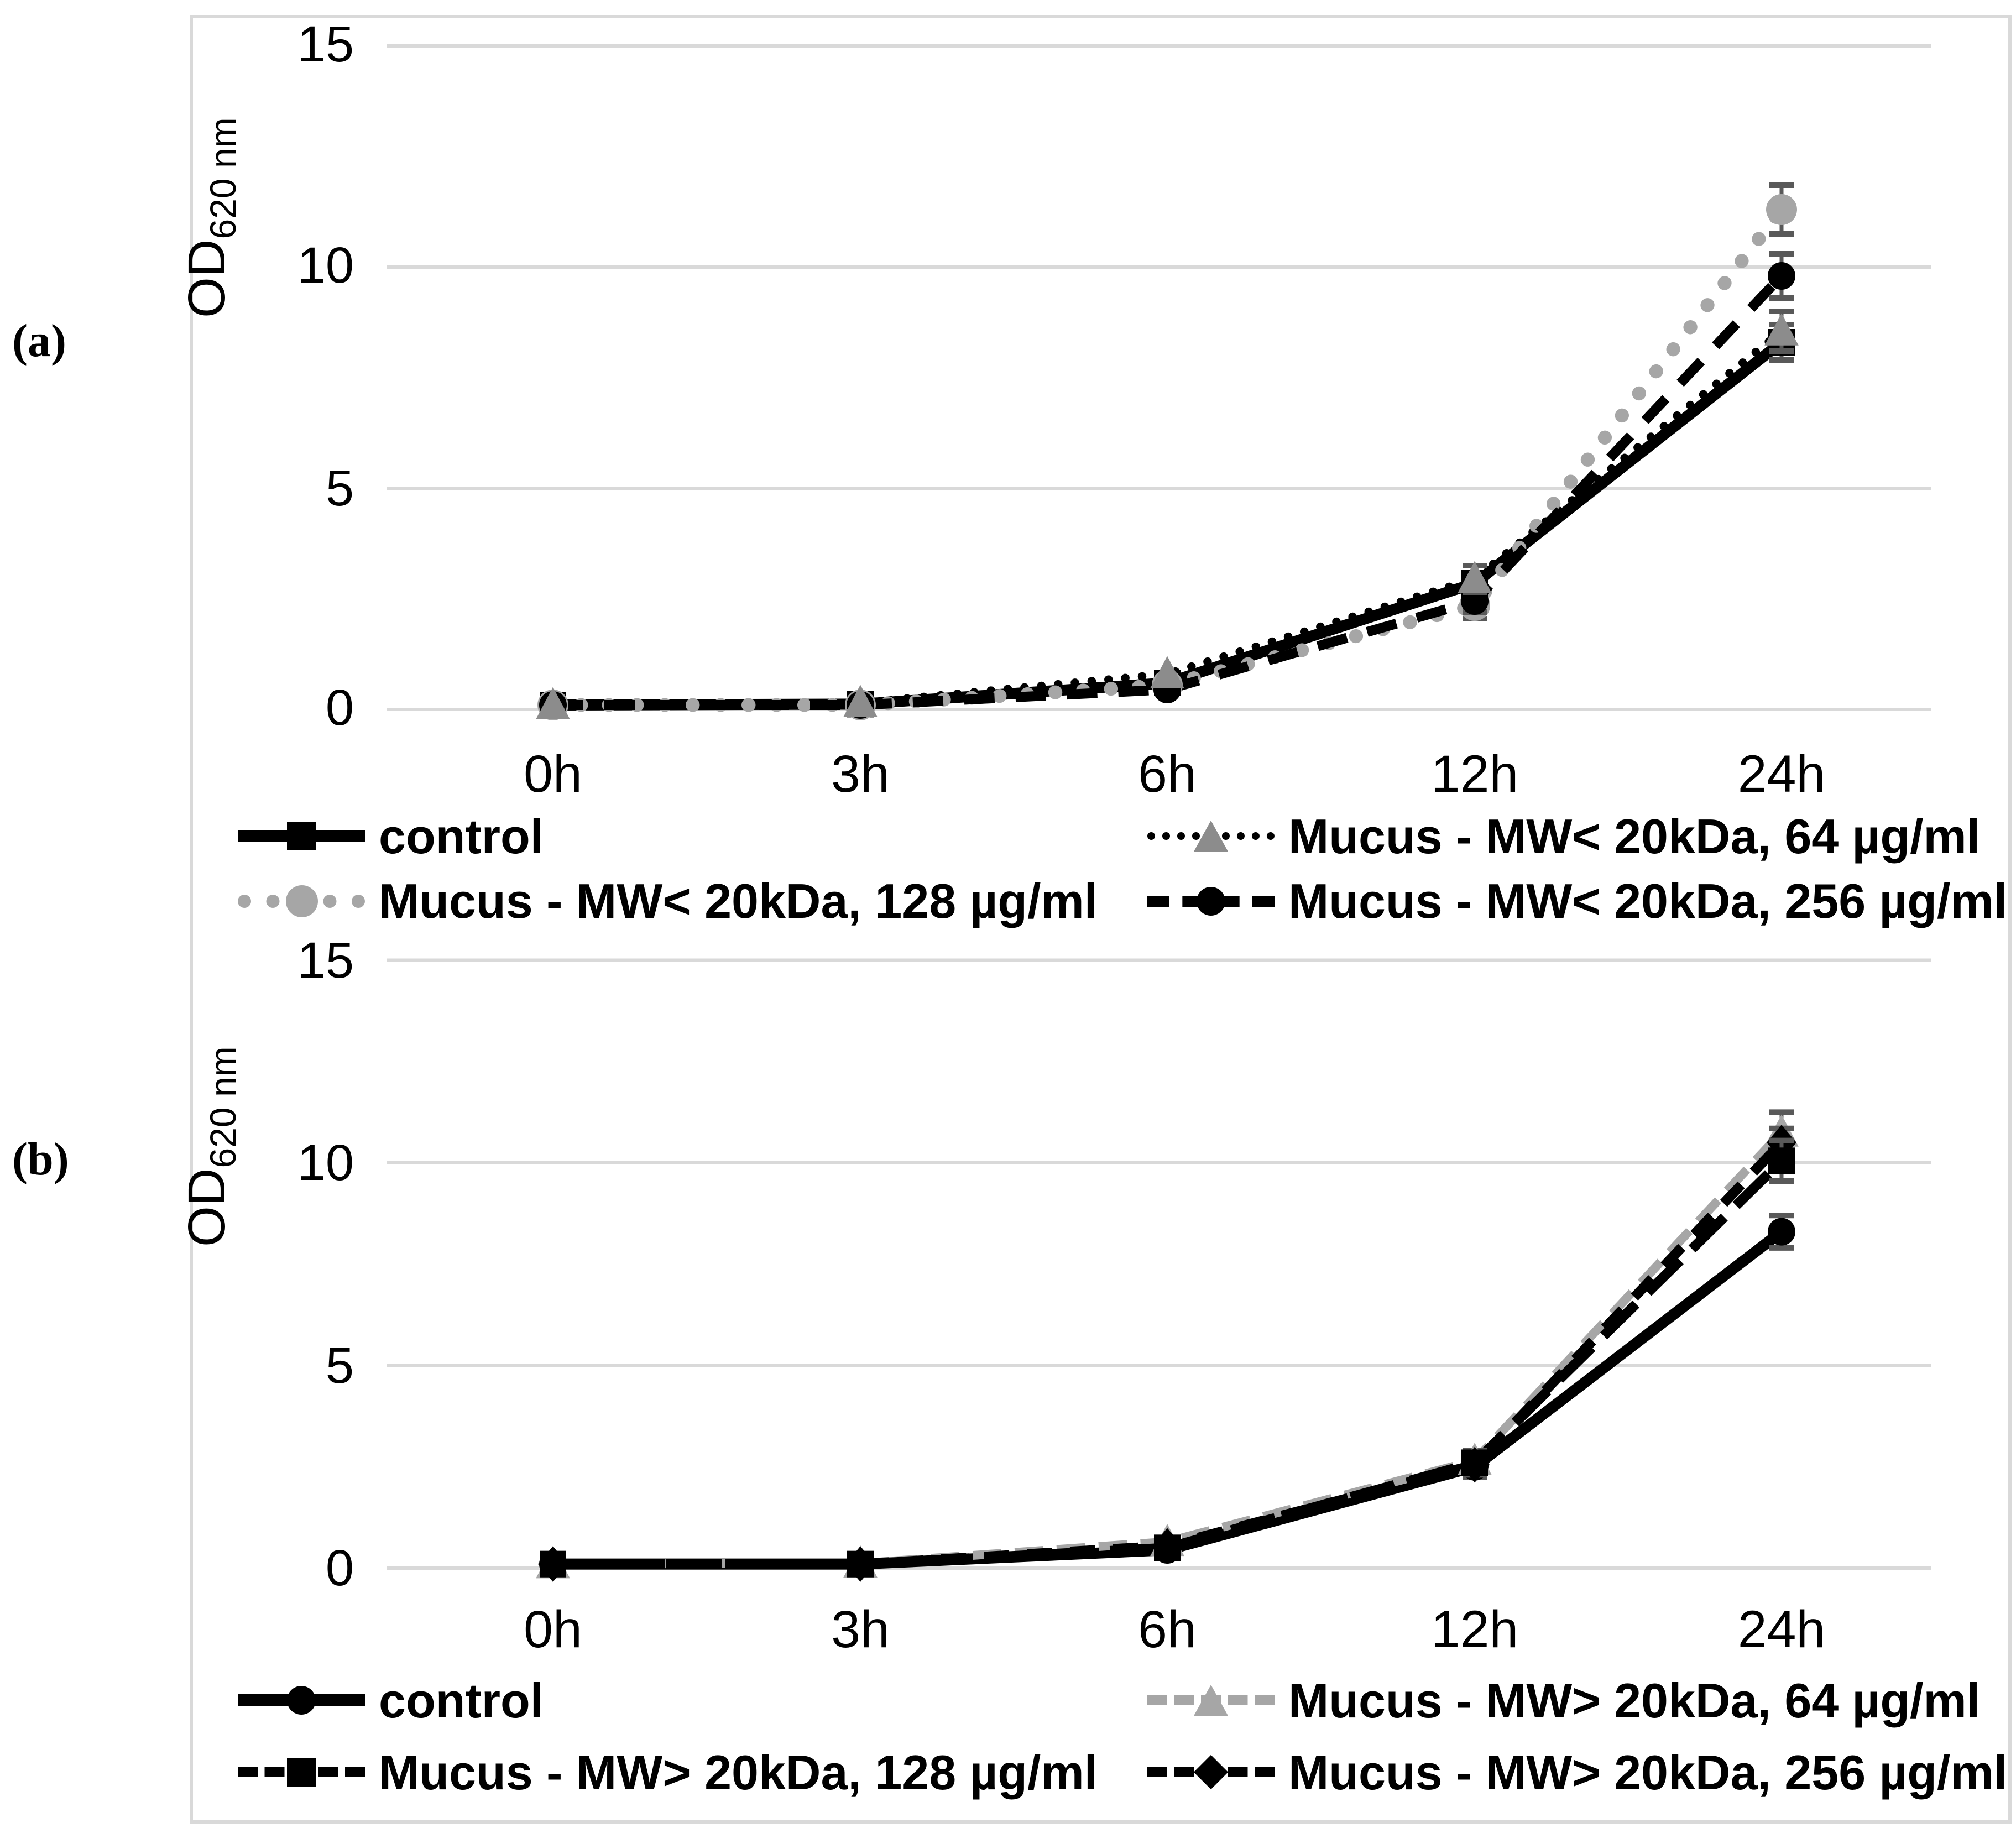 The width and height of the screenshot is (2016, 1828). What do you see at coordinates (39, 341) in the screenshot?
I see `panel-label-a: (a)` at bounding box center [39, 341].